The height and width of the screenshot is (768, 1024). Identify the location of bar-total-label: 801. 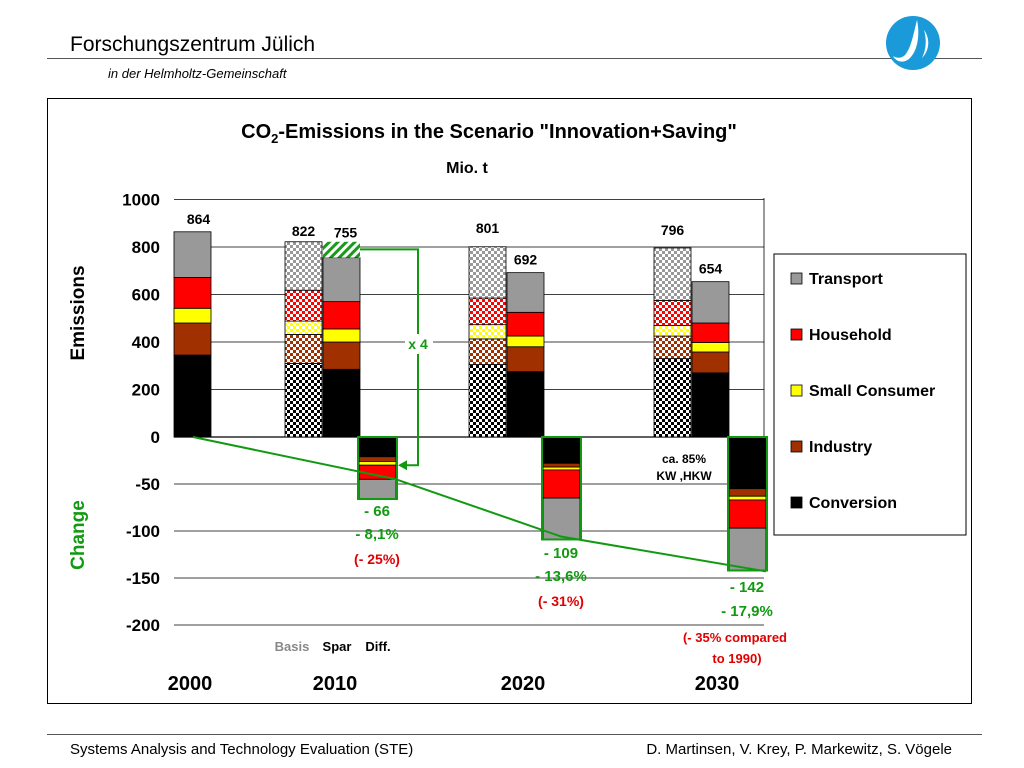
(488, 228).